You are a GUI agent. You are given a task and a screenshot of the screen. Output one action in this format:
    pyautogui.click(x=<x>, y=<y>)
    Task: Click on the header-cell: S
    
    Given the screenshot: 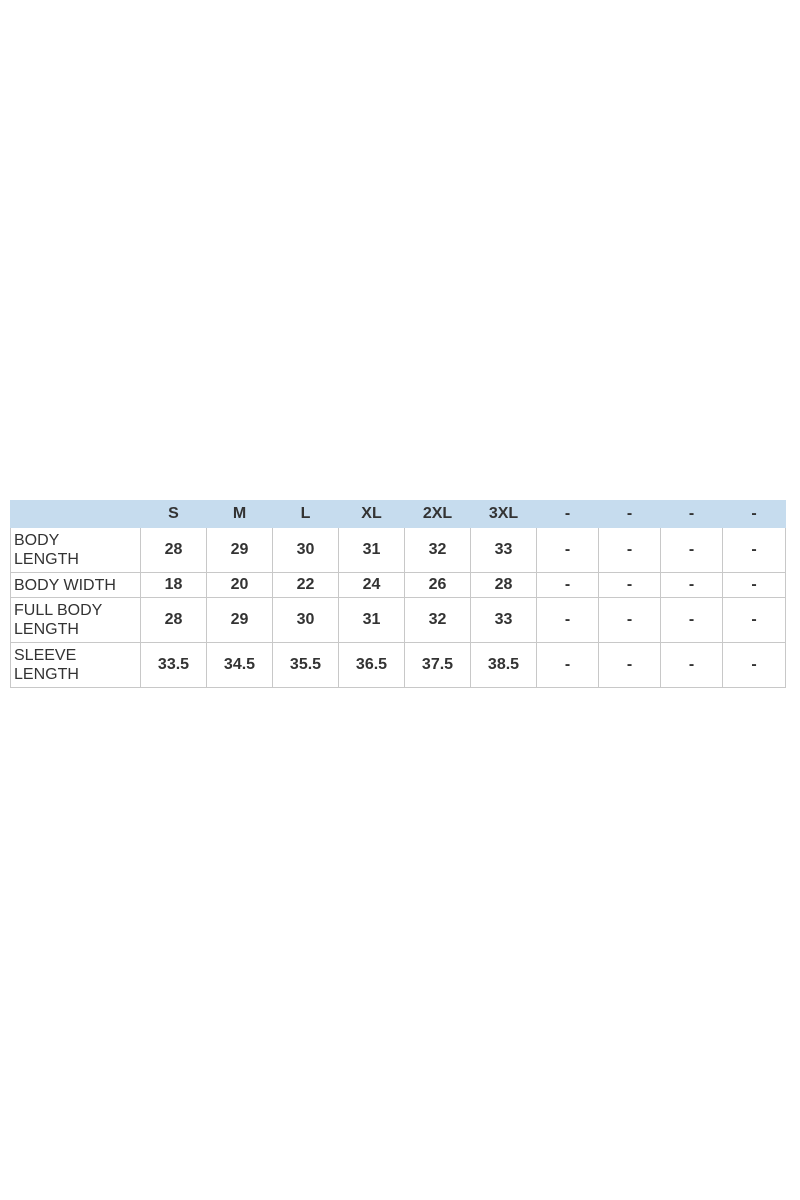 What is the action you would take?
    pyautogui.click(x=173, y=514)
    